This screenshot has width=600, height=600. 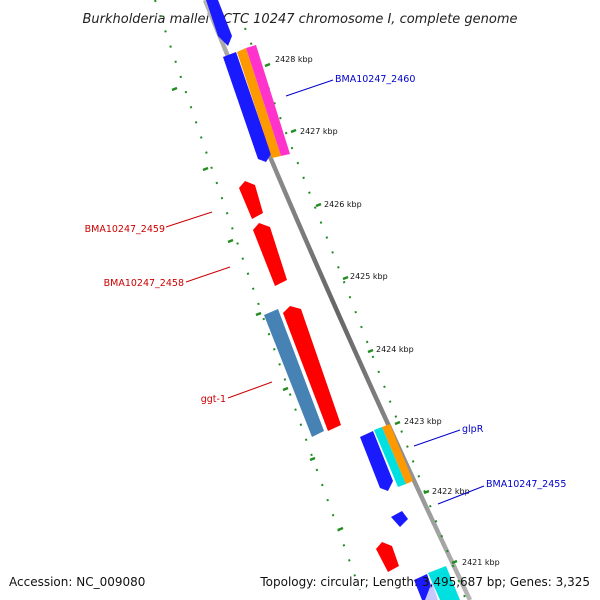 What do you see at coordinates (250, 390) in the screenshot?
I see `leader-ggt1` at bounding box center [250, 390].